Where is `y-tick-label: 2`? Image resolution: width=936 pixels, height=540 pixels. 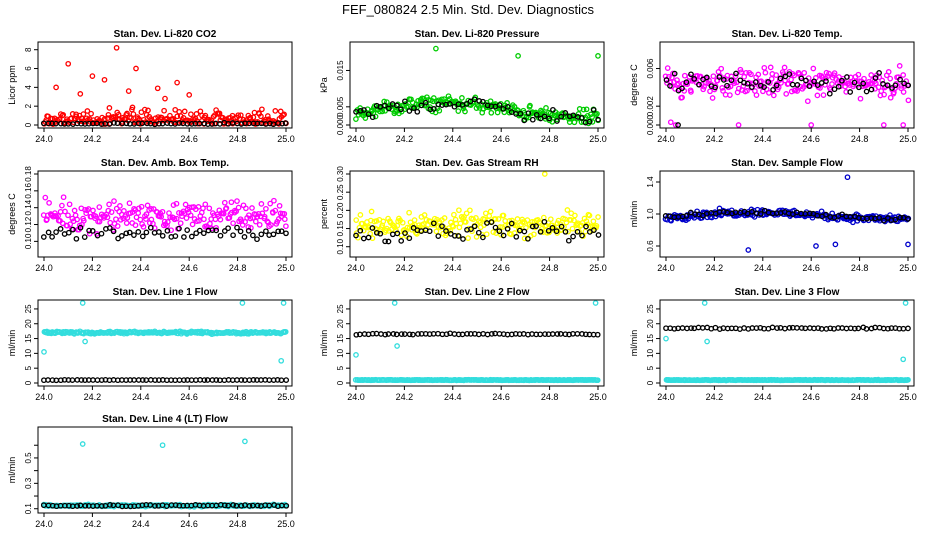
y-tick-label: 2 is located at coordinates (28, 105).